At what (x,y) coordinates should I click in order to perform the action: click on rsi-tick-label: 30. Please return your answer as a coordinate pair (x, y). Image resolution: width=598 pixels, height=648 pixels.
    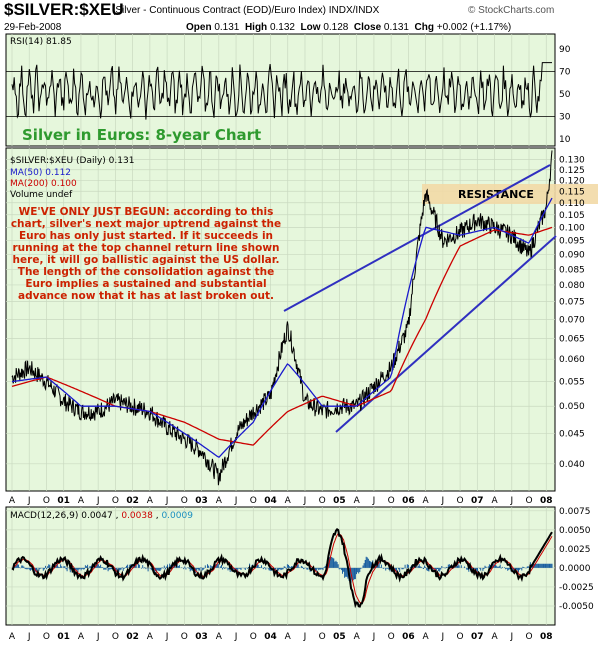
    Looking at the image, I should click on (565, 117).